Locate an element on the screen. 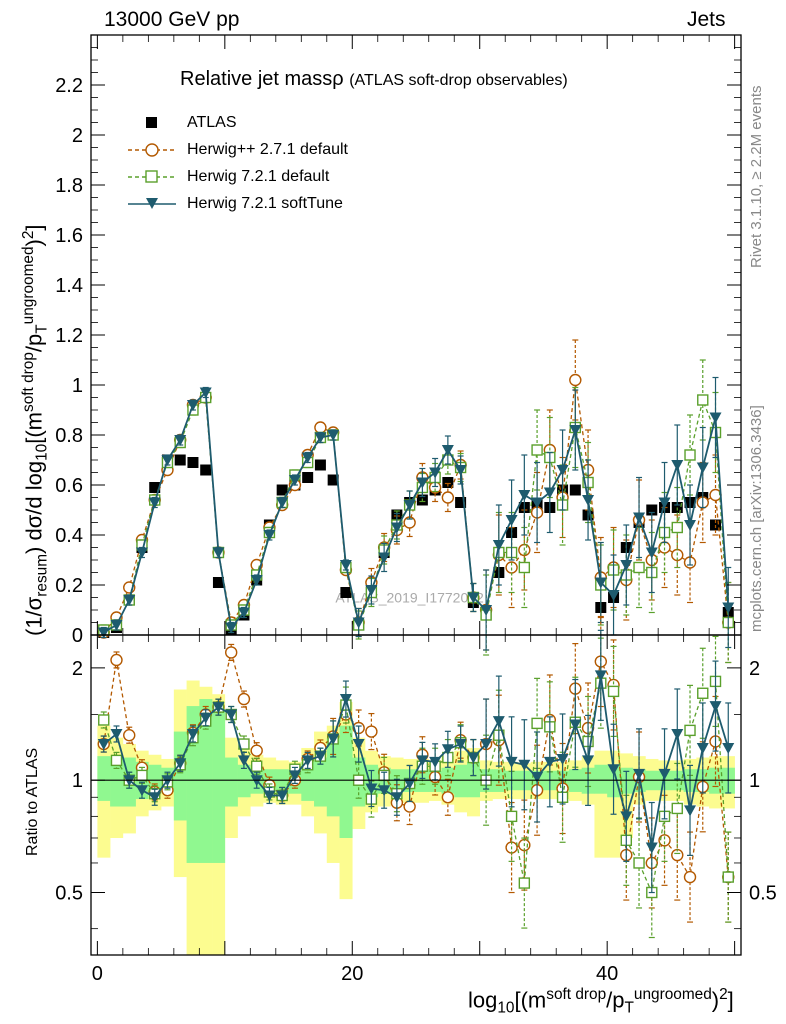 The image size is (786, 1024). legend-label: Herwig 7.2.1 softTune is located at coordinates (265, 203).